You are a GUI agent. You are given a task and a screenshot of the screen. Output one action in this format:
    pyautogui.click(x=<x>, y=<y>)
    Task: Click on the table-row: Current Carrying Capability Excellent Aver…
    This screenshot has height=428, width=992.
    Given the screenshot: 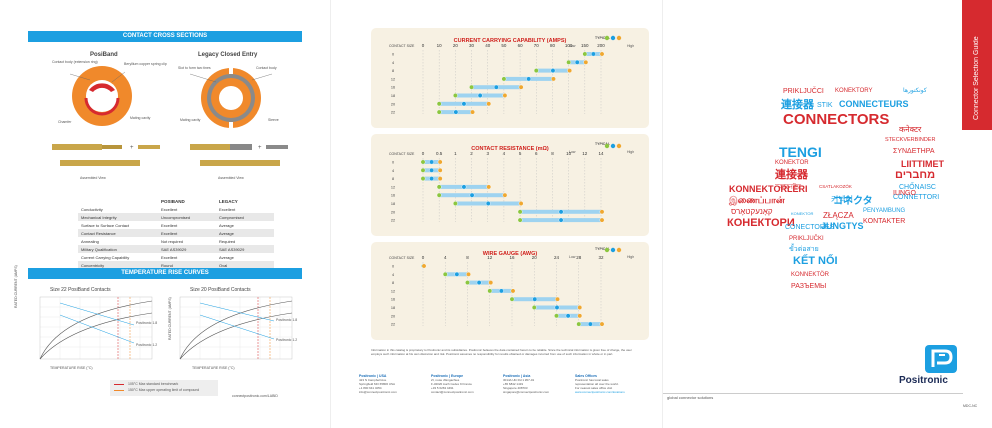 What is the action you would take?
    pyautogui.click(x=176, y=257)
    